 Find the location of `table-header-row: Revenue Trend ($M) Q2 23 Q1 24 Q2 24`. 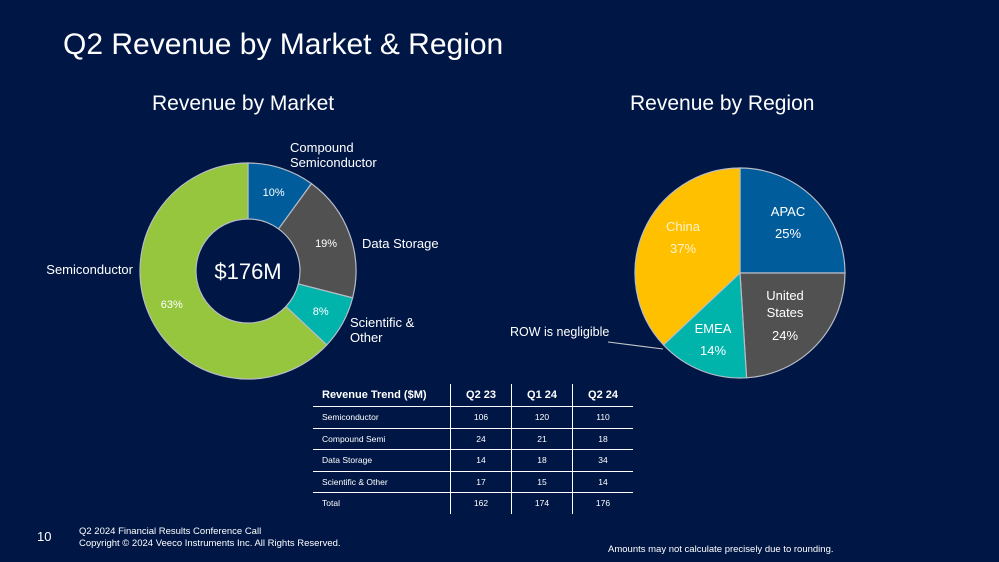

table-header-row: Revenue Trend ($M) Q2 23 Q1 24 Q2 24 is located at coordinates (473, 395).